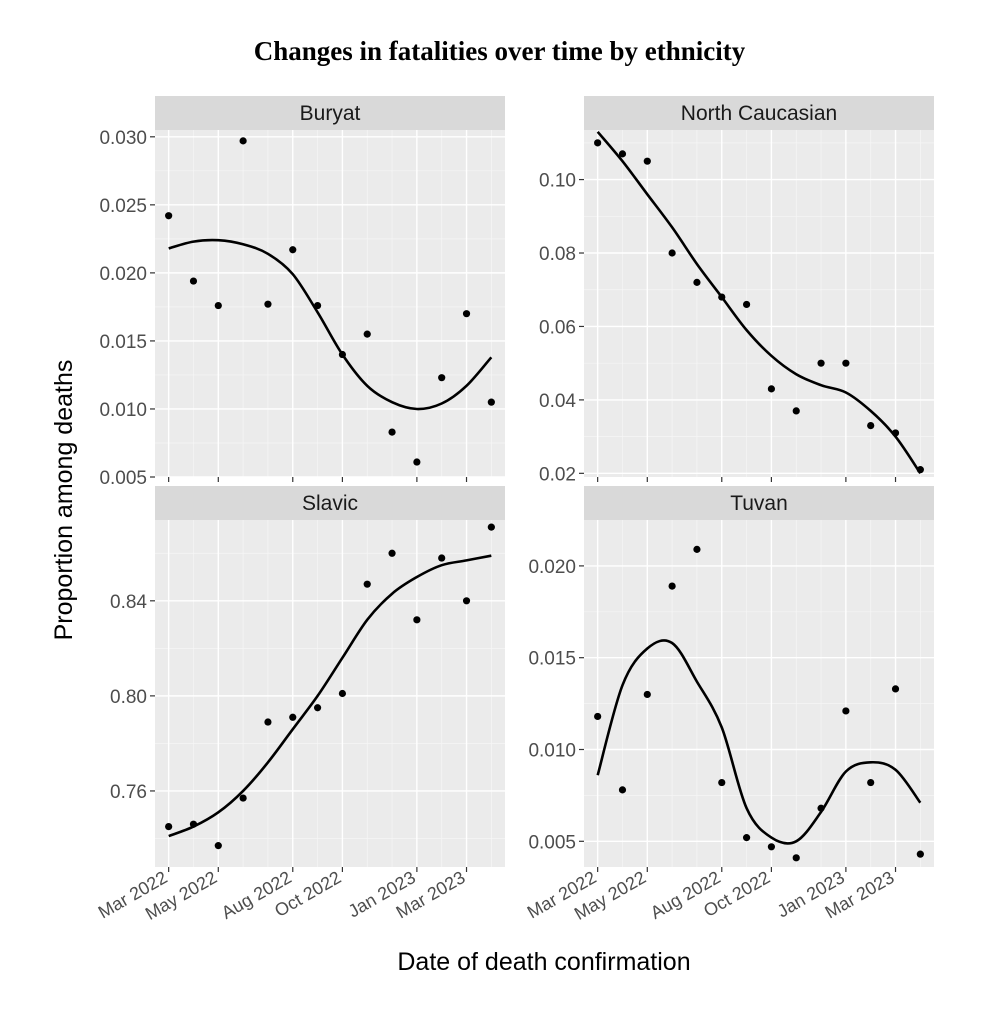  What do you see at coordinates (543, 962) in the screenshot?
I see `x-axis-label: Date of death confirmation` at bounding box center [543, 962].